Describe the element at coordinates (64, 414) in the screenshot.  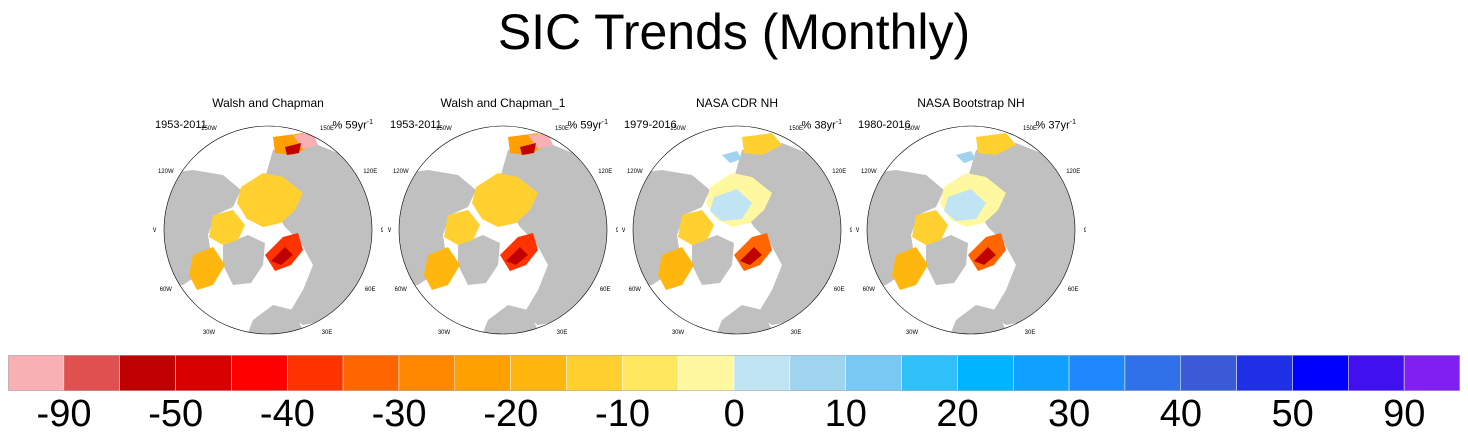
I see `colorbar-tick-label: -90` at that location.